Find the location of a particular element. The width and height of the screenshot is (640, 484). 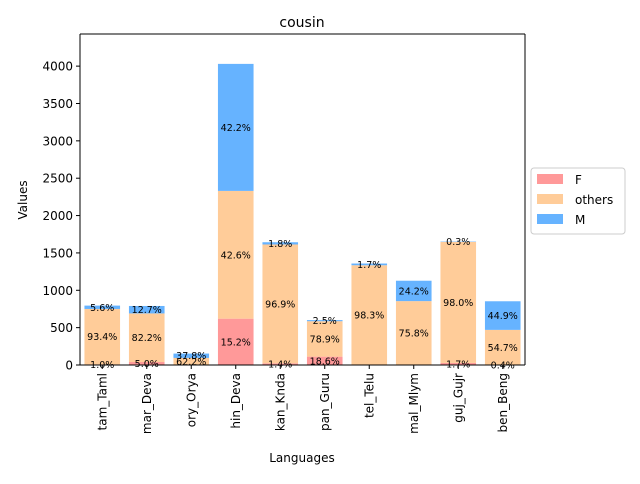

y-tick-label-1000: 1000 is located at coordinates (57, 291).